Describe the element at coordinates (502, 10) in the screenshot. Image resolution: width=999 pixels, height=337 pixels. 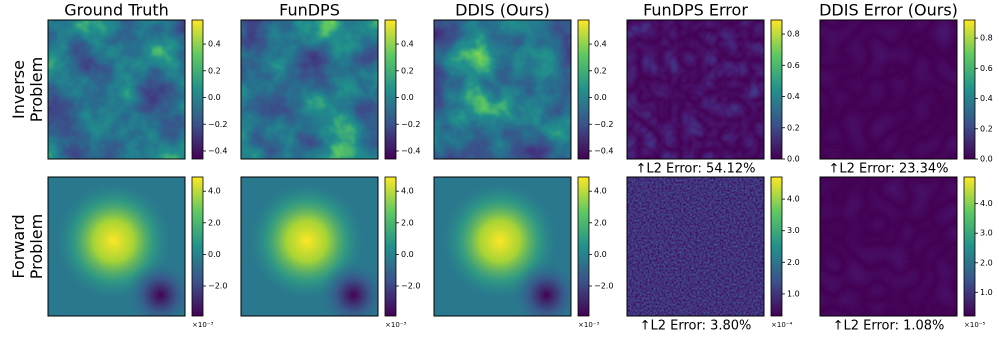
I see `column-title: DDIS (Ours)` at that location.